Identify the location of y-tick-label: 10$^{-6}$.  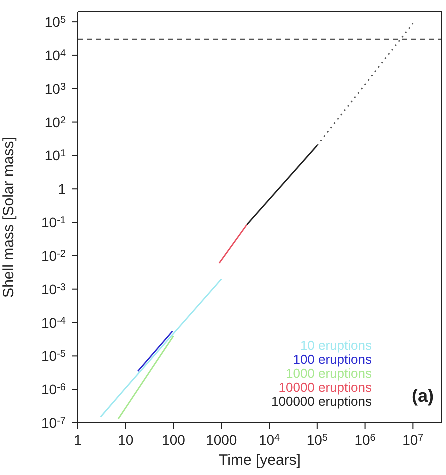
(54, 390).